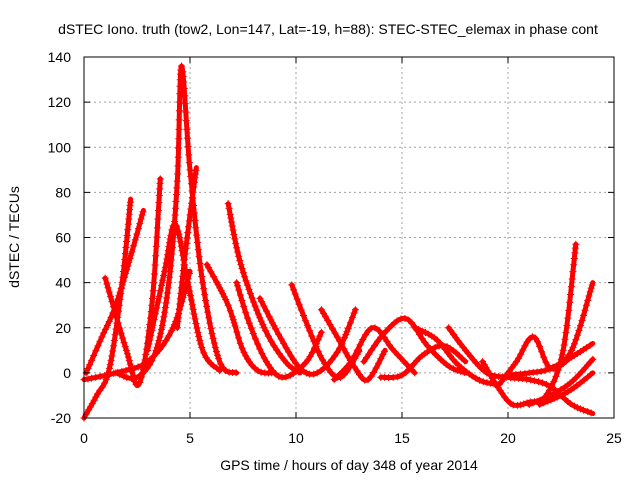 This screenshot has width=640, height=480. What do you see at coordinates (508, 438) in the screenshot?
I see `x-tick-label: 20` at bounding box center [508, 438].